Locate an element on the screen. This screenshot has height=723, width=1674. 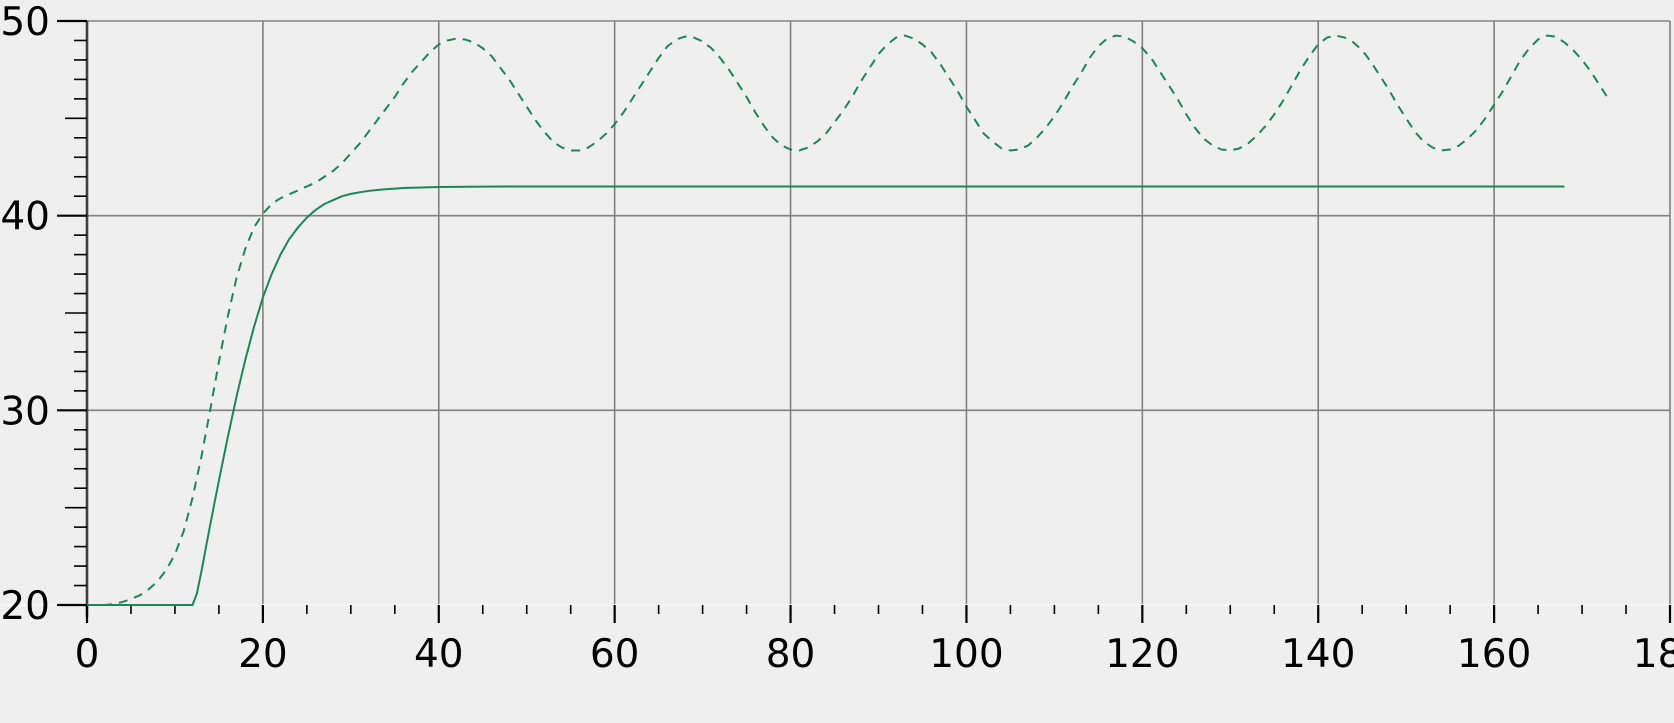
x-tick-label: 60 is located at coordinates (615, 654).